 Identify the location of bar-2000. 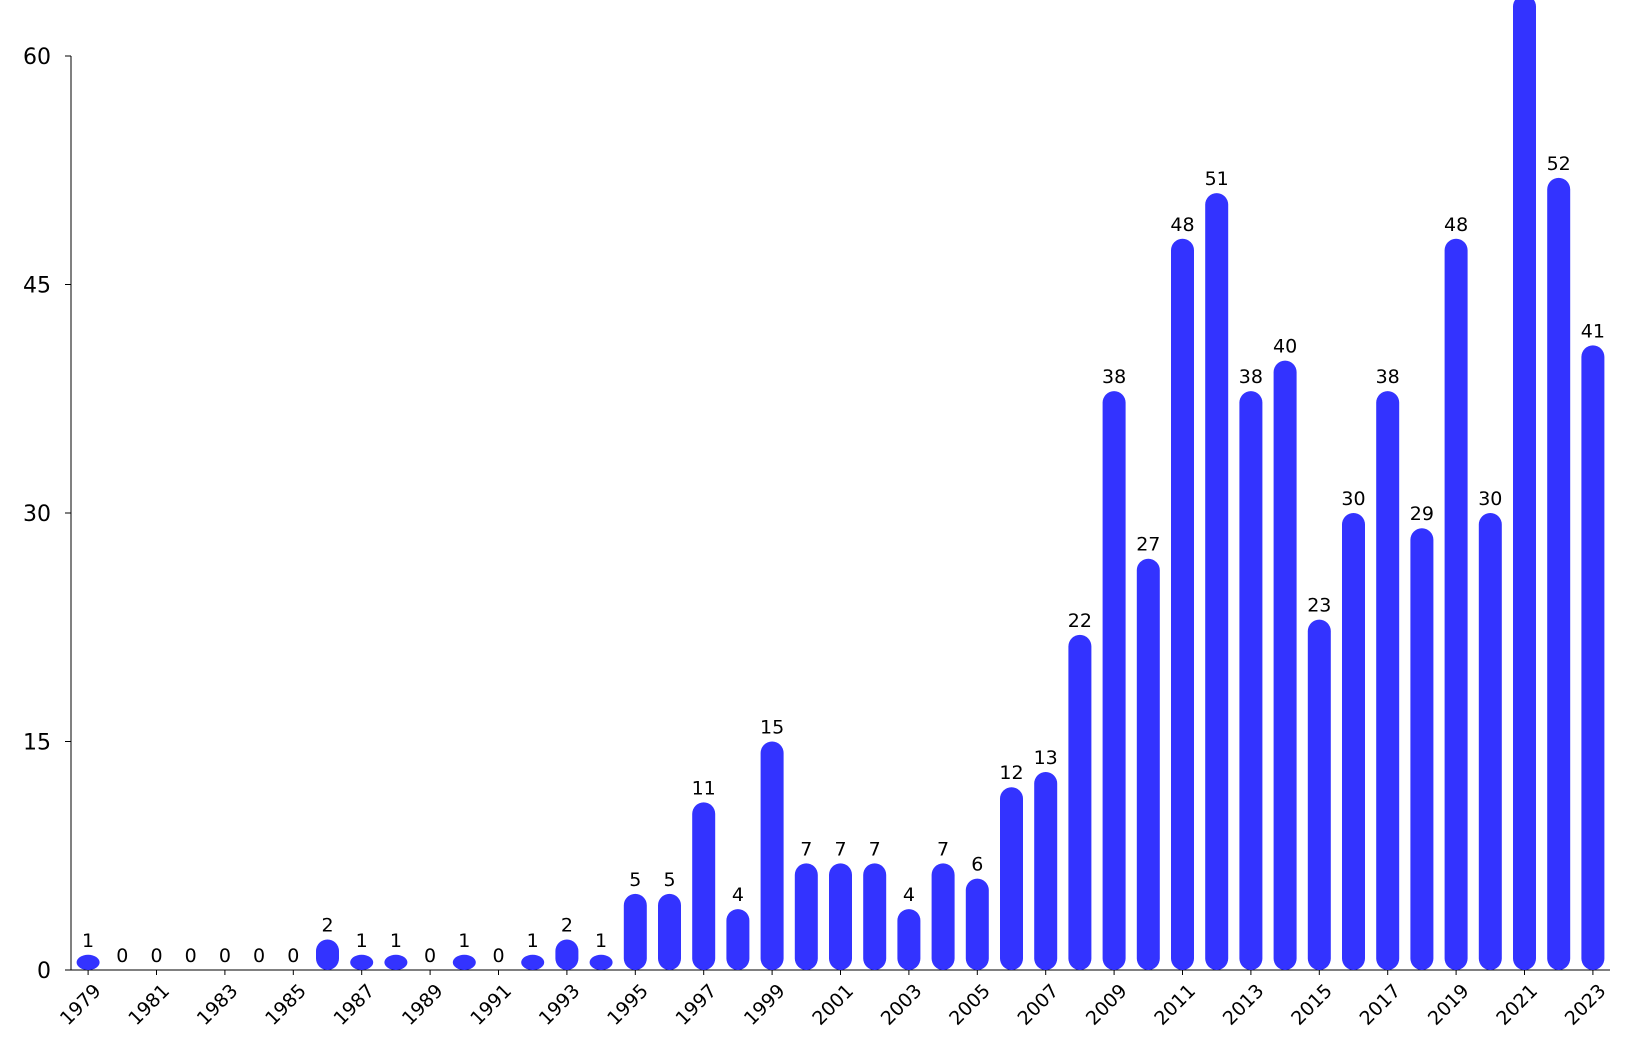
(806, 916).